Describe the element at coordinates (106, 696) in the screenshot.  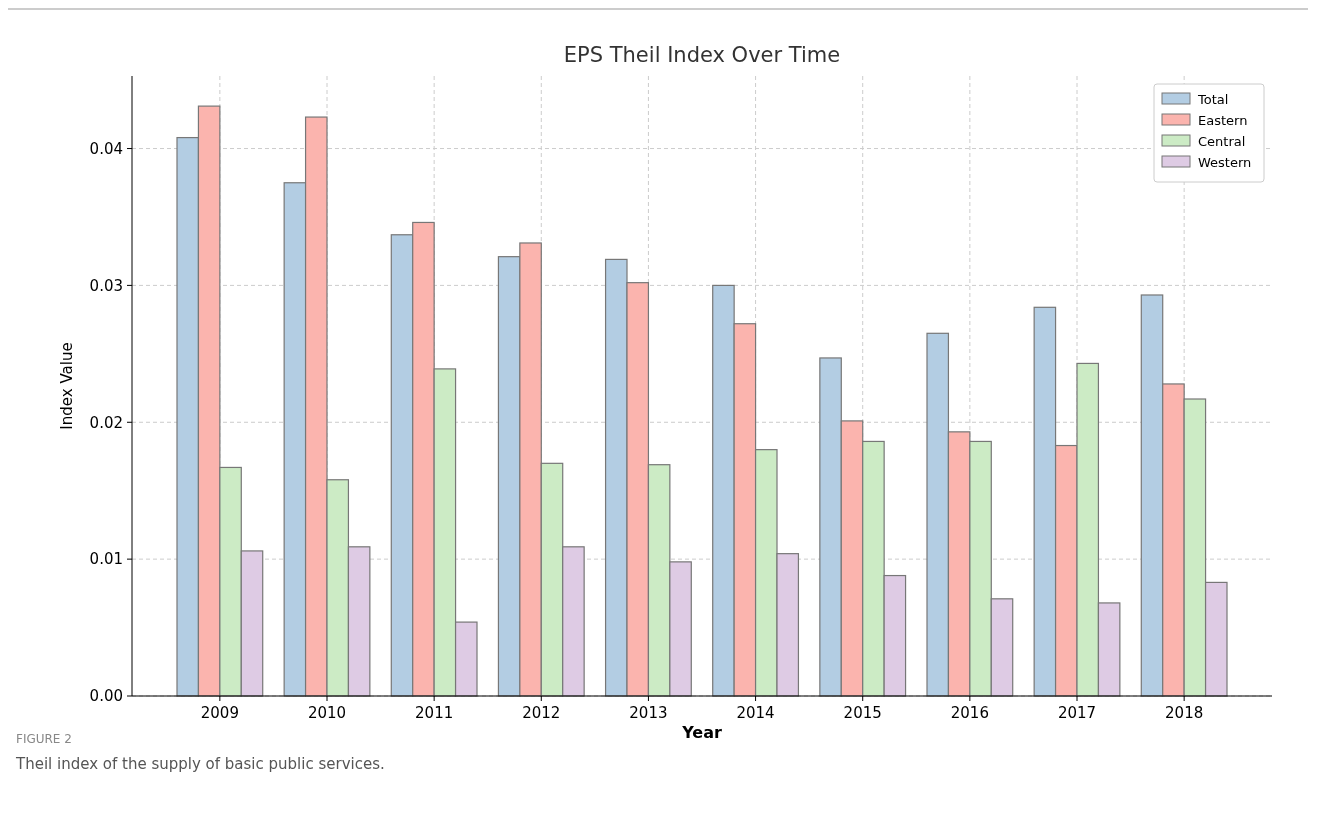
I see `y-tick-label: 0.00` at that location.